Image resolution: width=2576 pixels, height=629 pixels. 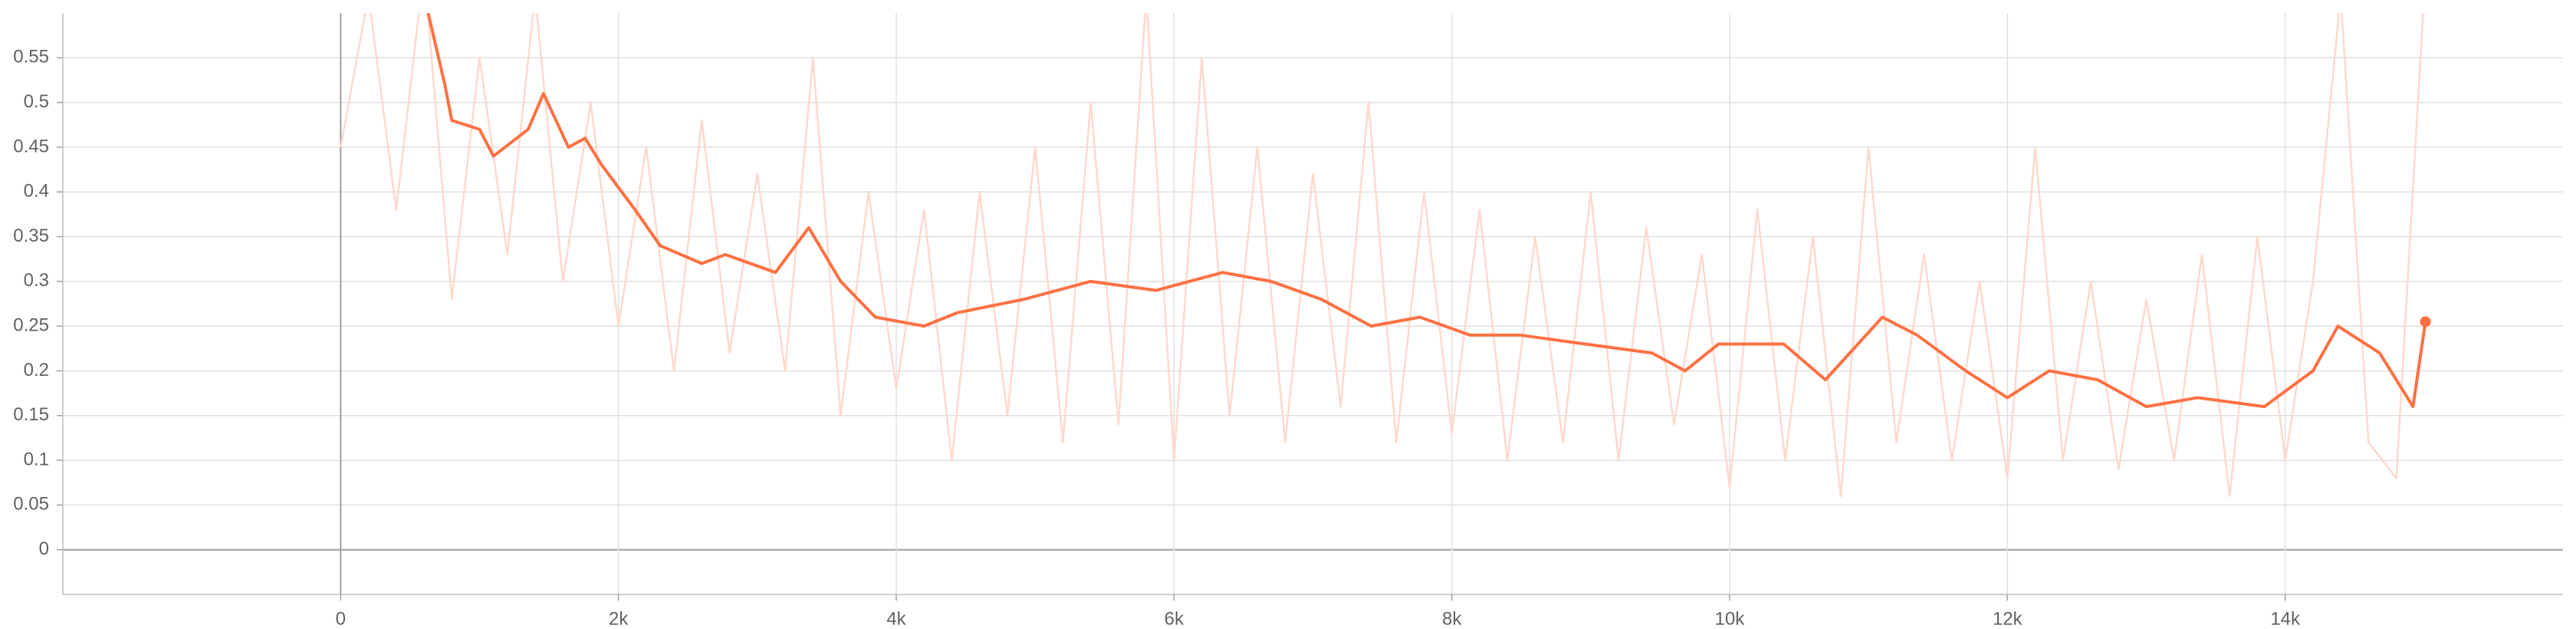 What do you see at coordinates (341, 618) in the screenshot?
I see `x-tick-label: 0` at bounding box center [341, 618].